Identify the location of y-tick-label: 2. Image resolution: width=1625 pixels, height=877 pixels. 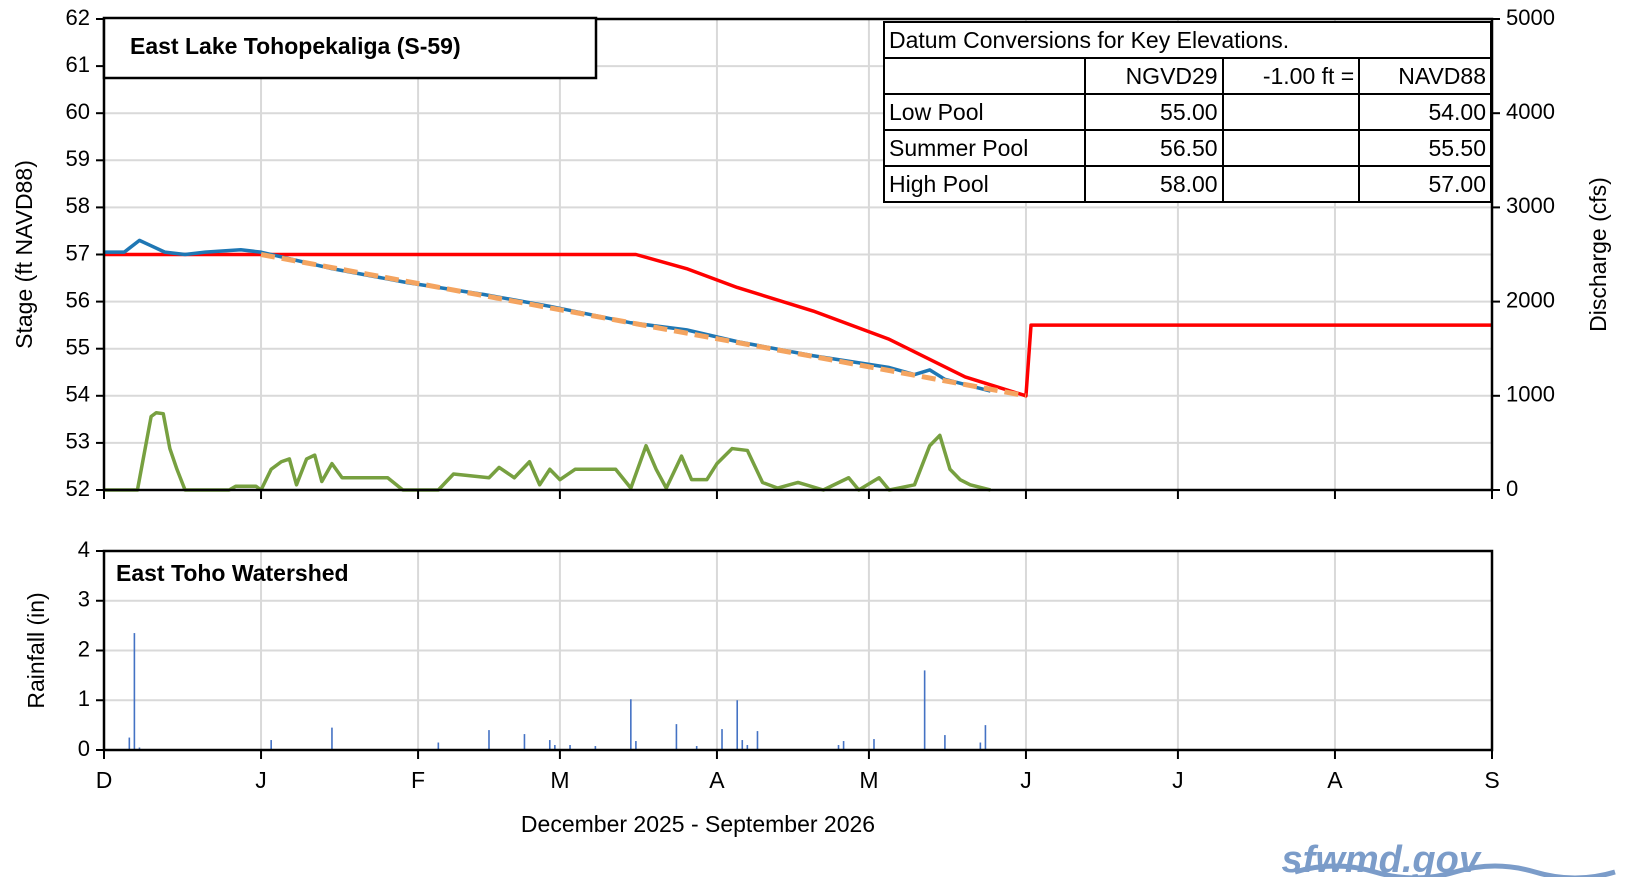
(84, 648).